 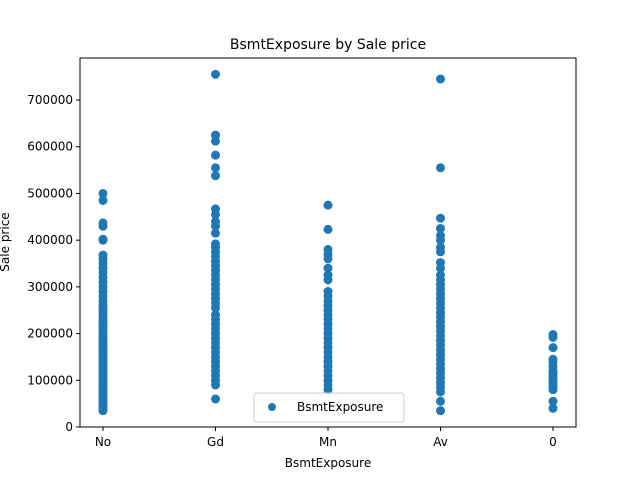 What do you see at coordinates (328, 442) in the screenshot?
I see `x-tick-label-Mn: Mn` at bounding box center [328, 442].